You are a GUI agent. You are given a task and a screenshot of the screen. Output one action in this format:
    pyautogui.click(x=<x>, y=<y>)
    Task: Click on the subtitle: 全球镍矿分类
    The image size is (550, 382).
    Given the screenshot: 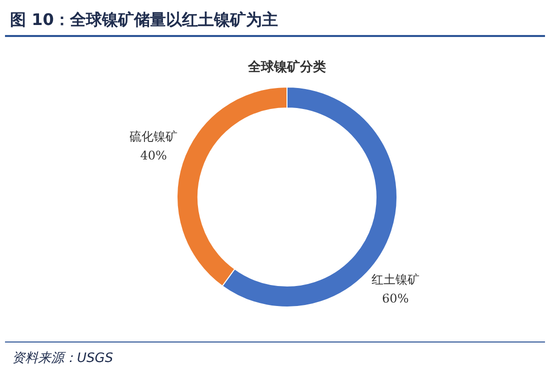 What is the action you would take?
    pyautogui.click(x=287, y=67)
    